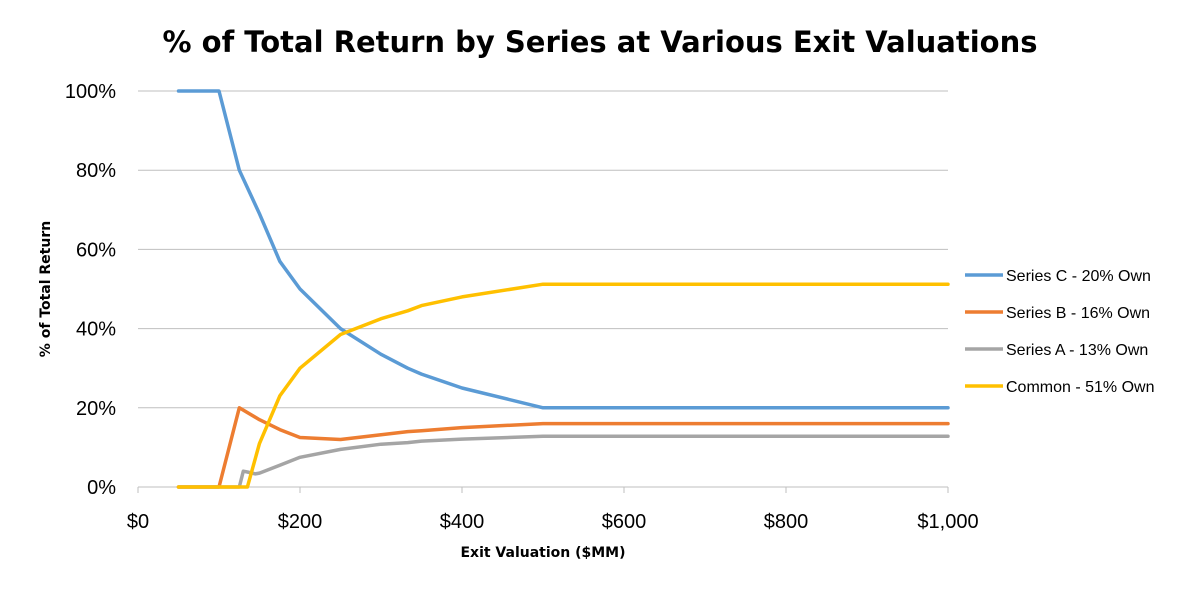 The height and width of the screenshot is (600, 1200). Describe the element at coordinates (90, 290) in the screenshot. I see `y-axis-ticks: 0% 20% 40% 60% 80% 100%` at that location.